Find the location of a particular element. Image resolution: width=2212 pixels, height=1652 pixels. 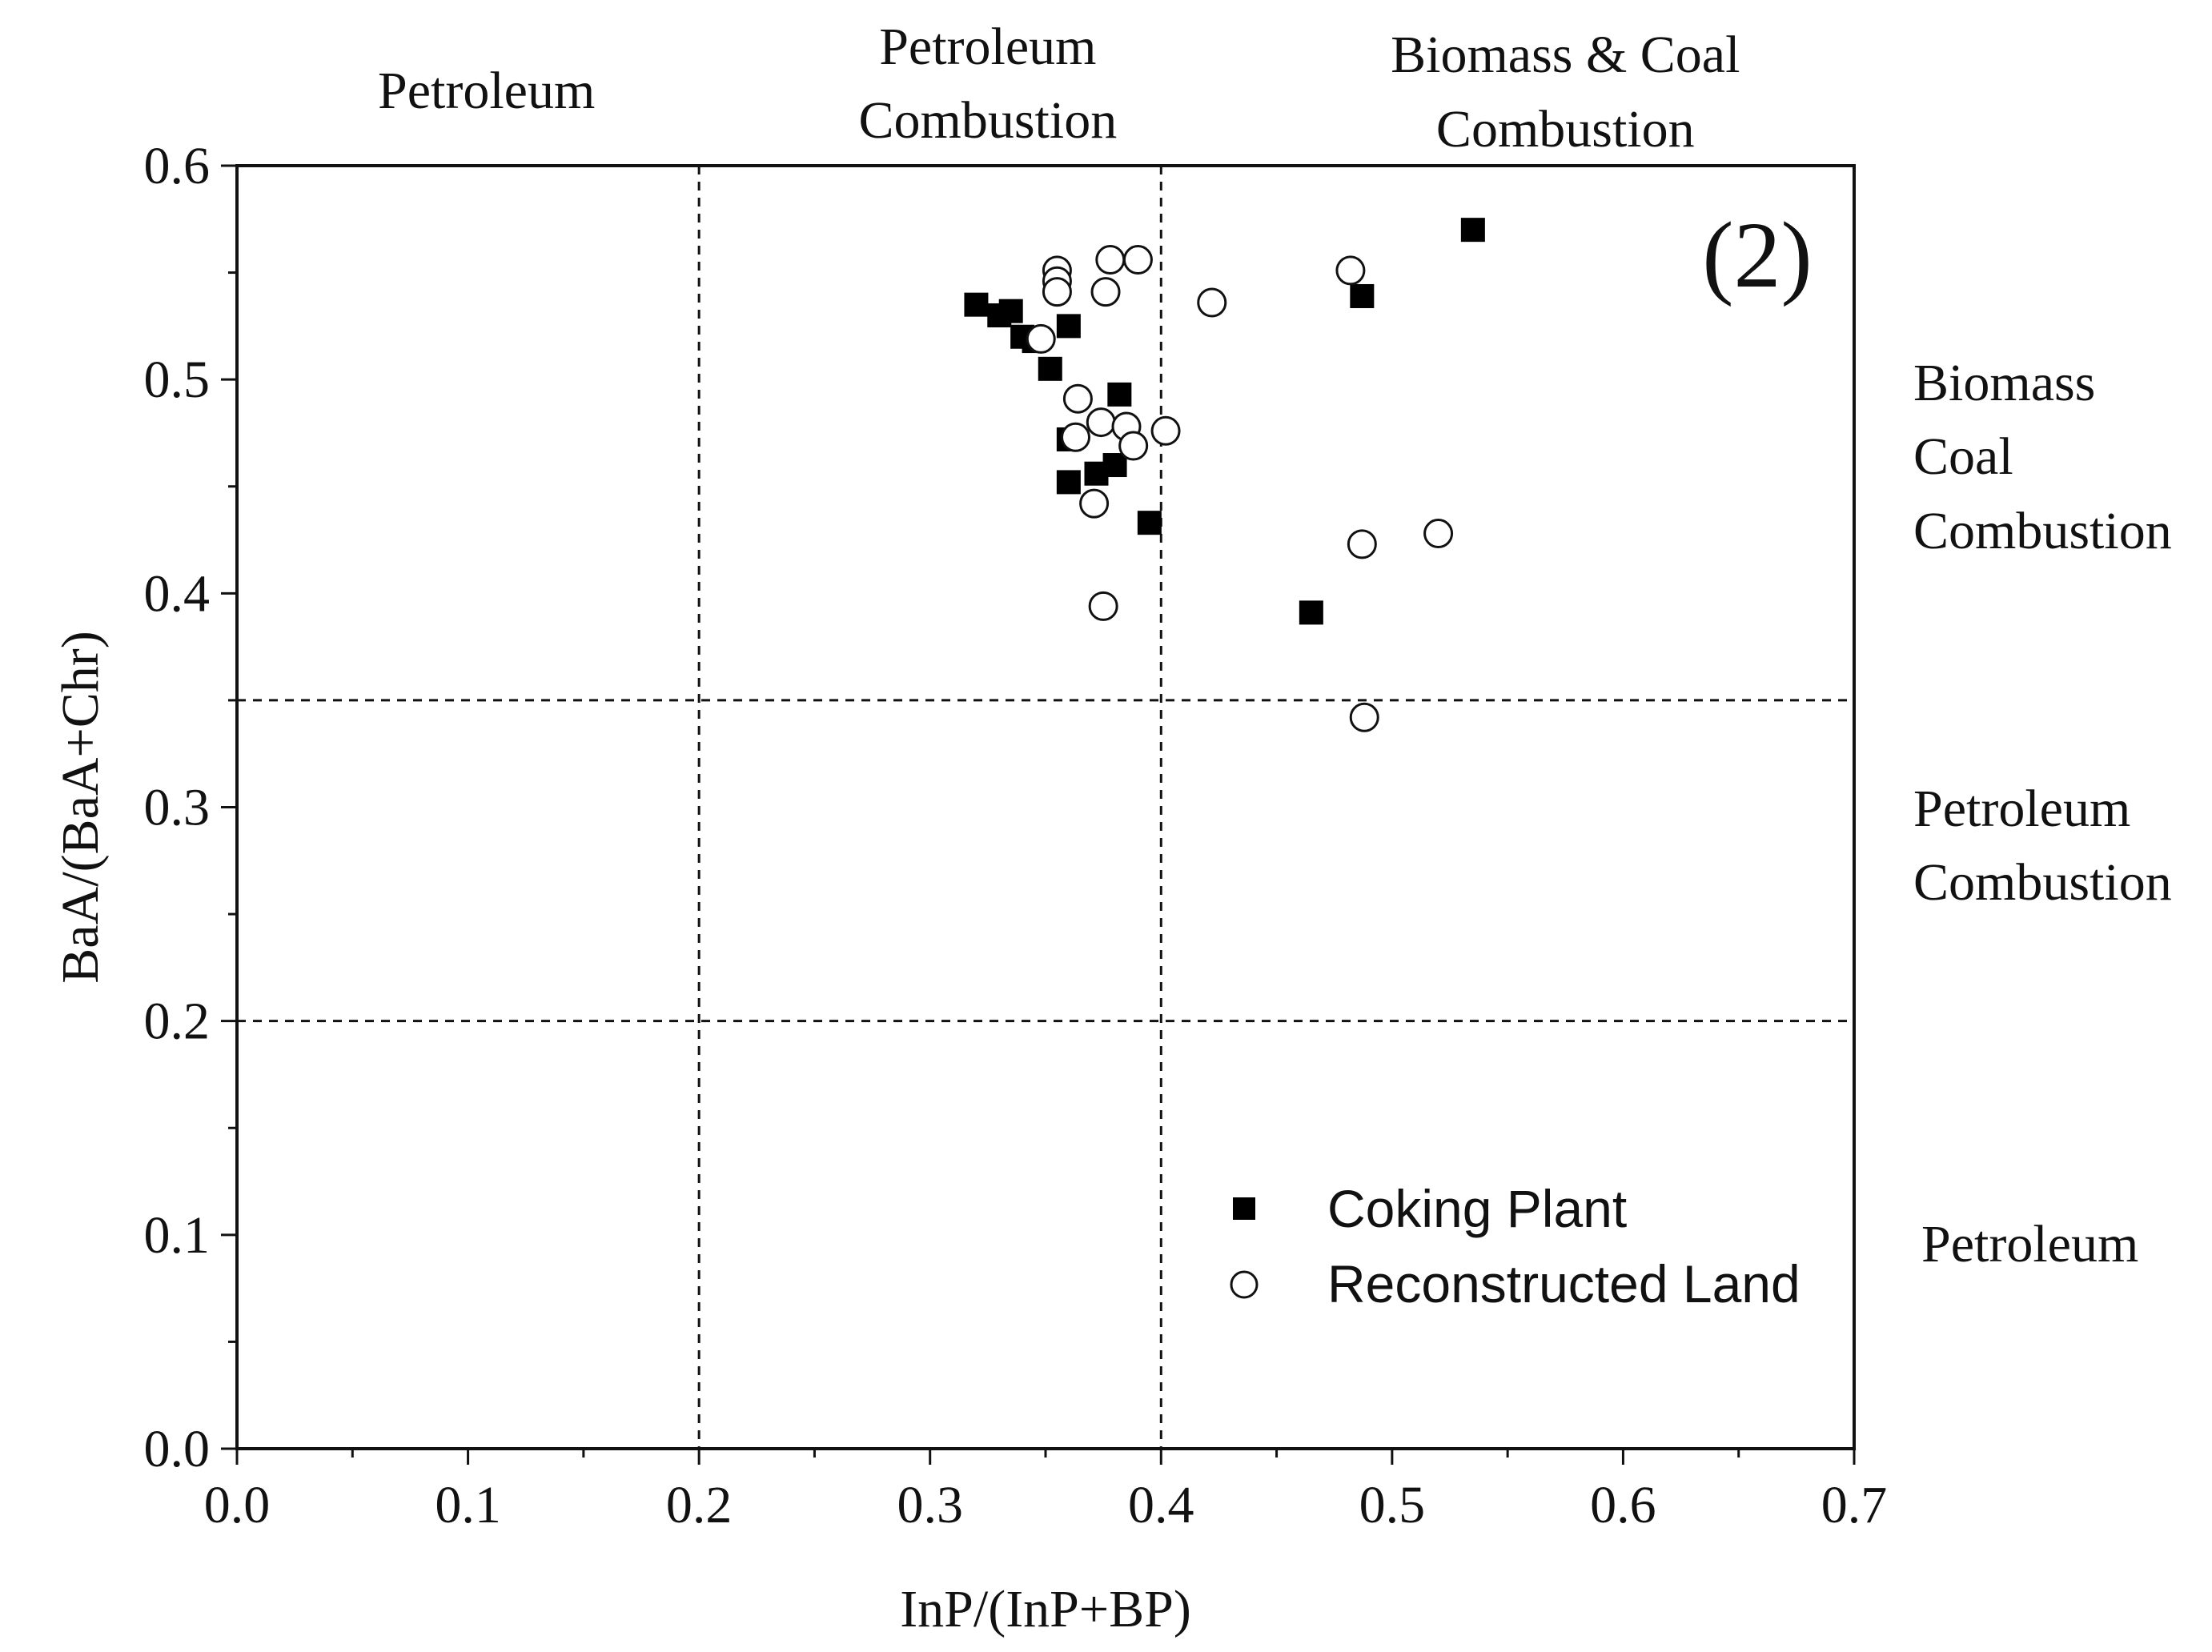

x-tick-label: 0.6 is located at coordinates (1623, 1505).